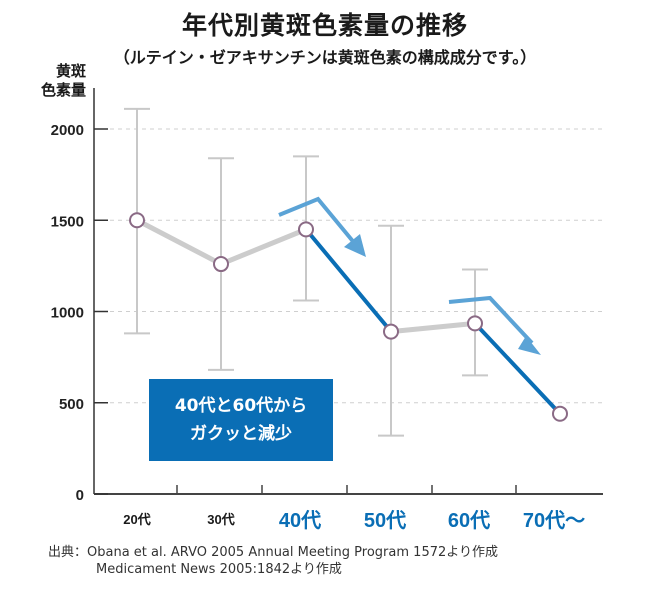  What do you see at coordinates (325, 57) in the screenshot?
I see `chart-subtitle: （ルテイン・ゼアキサンチンは黄斑色素の構成成分です。）` at bounding box center [325, 57].